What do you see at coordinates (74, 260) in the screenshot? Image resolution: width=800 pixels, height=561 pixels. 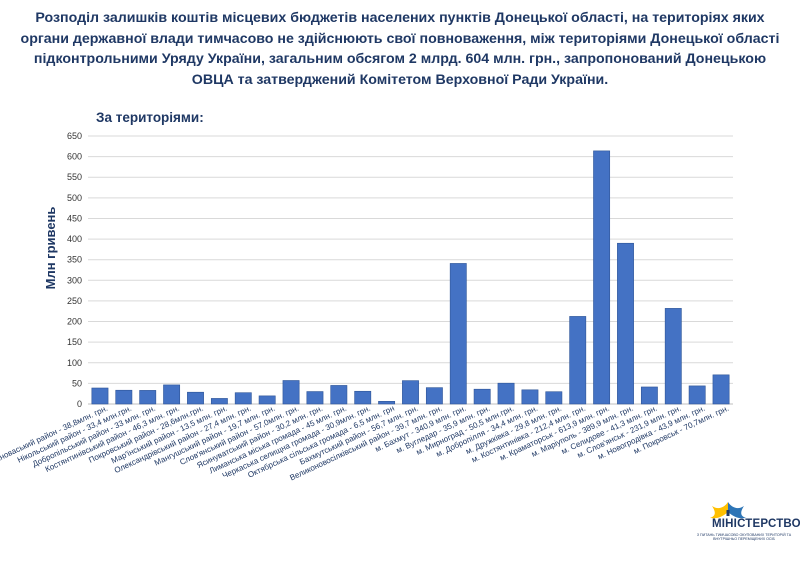 I see `y-tick-label: 350` at bounding box center [74, 260].